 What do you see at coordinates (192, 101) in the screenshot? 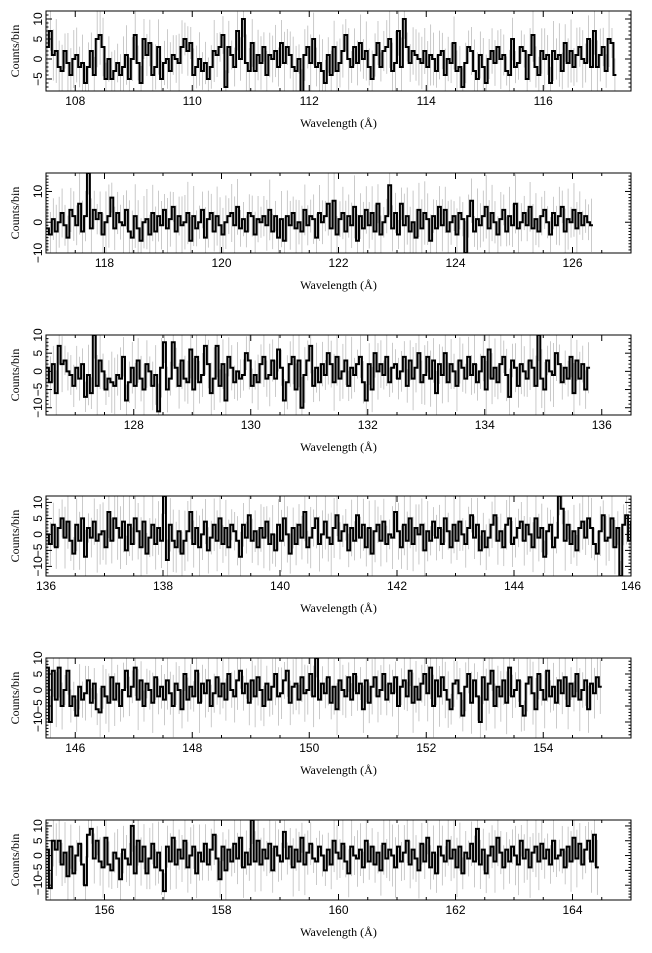
I see `x-tick-label: 110` at bounding box center [192, 101].